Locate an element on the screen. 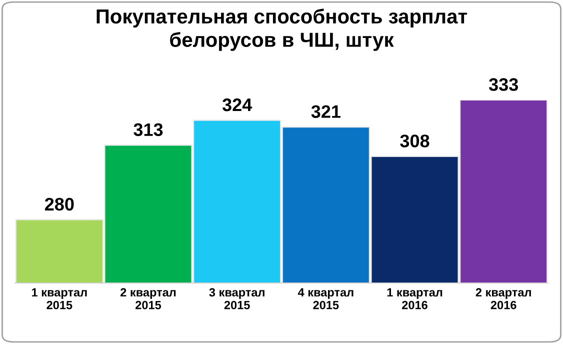 Image resolution: width=563 pixels, height=344 pixels. data-label: 324 is located at coordinates (237, 105).